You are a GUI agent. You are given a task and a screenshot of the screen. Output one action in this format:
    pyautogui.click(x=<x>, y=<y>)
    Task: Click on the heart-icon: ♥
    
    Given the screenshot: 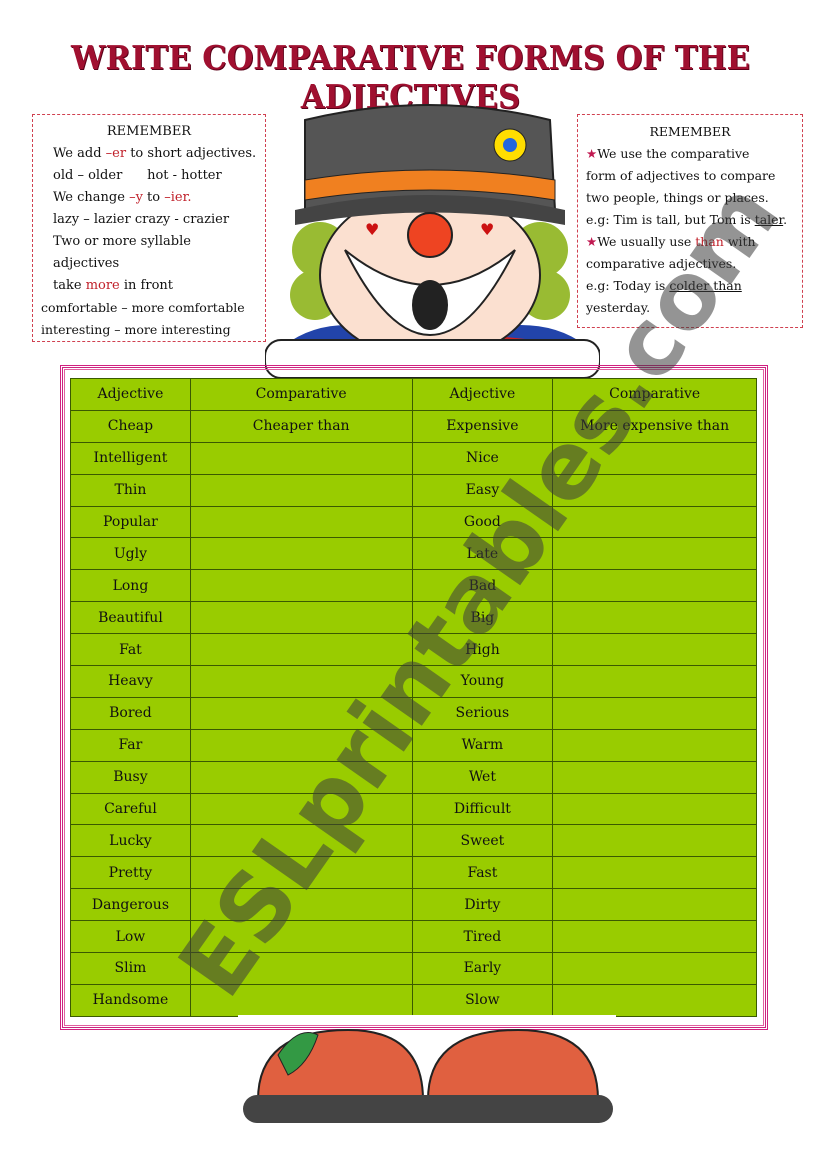 What is the action you would take?
    pyautogui.click(x=487, y=229)
    